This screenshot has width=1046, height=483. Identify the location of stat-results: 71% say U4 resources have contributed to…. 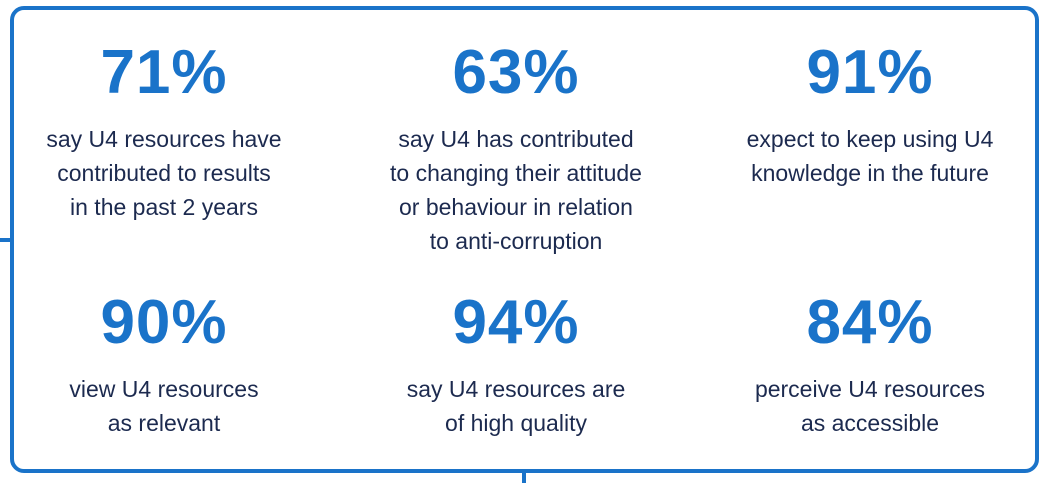
(164, 132).